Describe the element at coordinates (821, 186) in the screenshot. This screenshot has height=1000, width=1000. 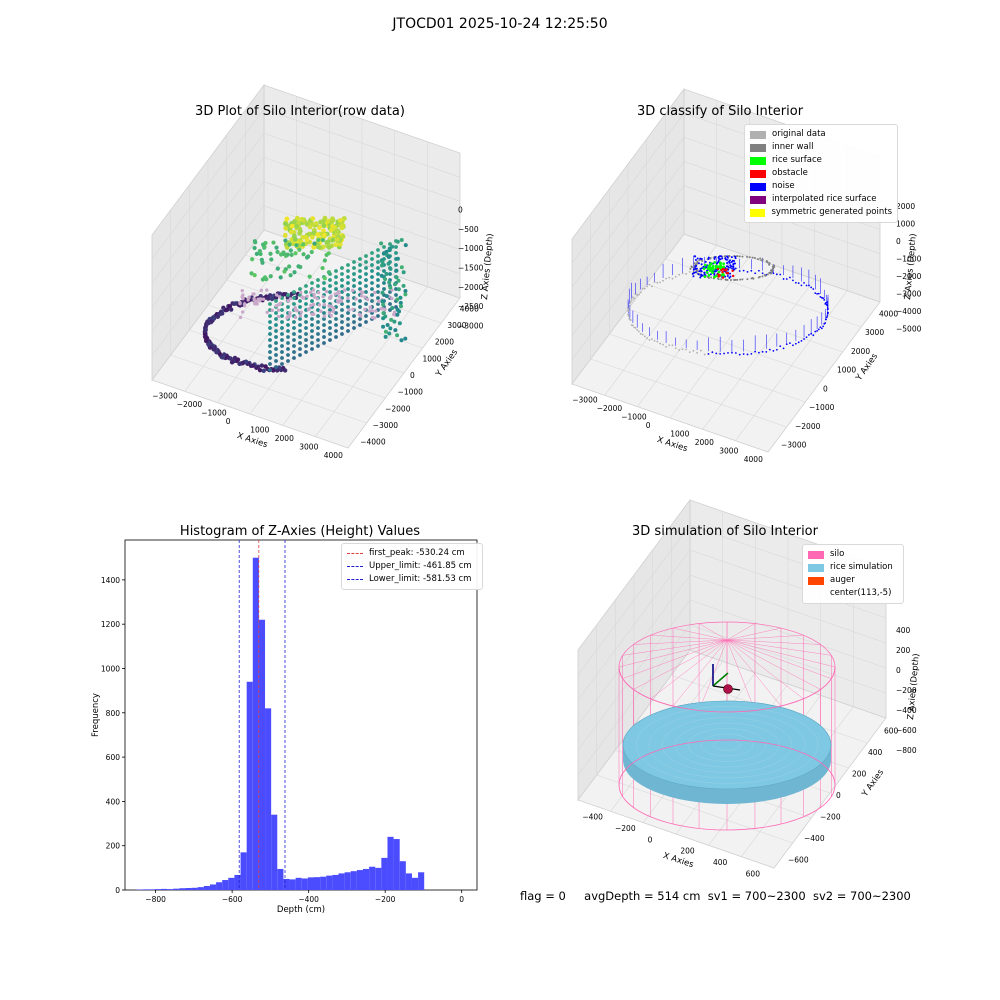
I see `legend-entry-noise: noise` at that location.